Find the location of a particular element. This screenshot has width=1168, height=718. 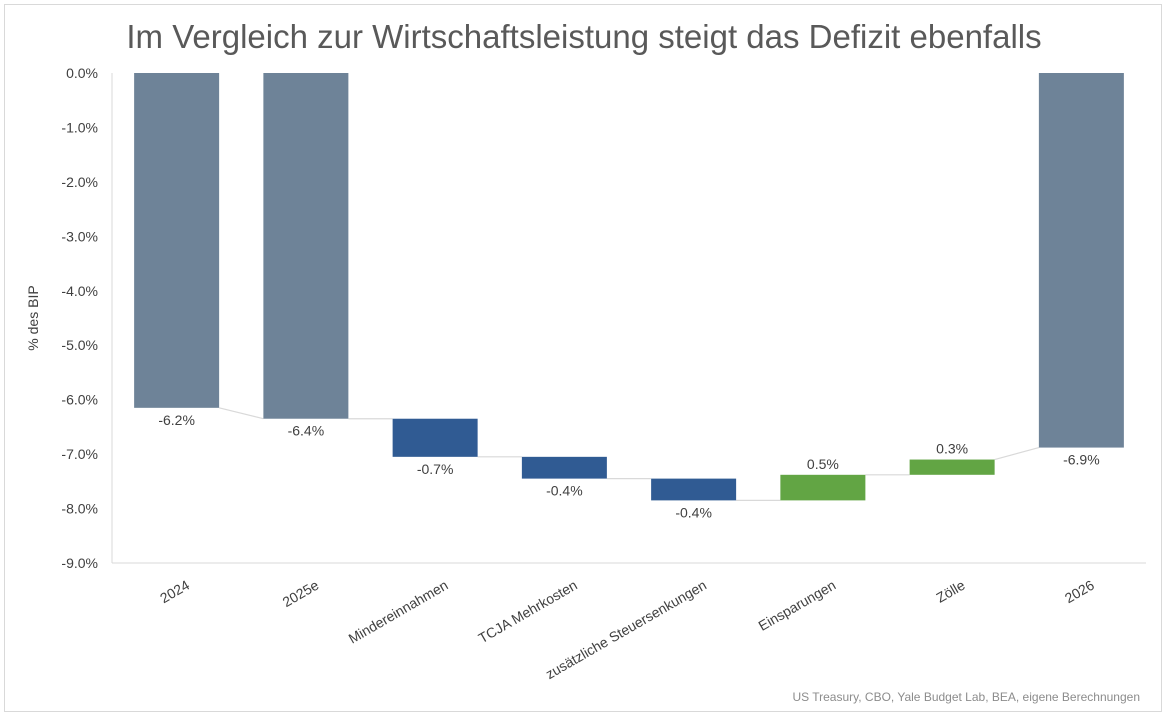

x-tick-label: 2025e is located at coordinates (301, 593).